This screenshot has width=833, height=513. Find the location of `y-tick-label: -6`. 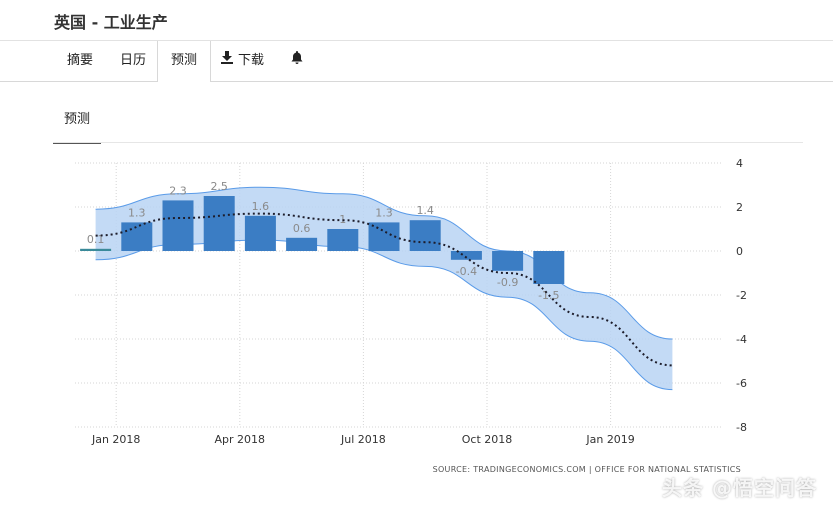

y-tick-label: -6 is located at coordinates (741, 383).